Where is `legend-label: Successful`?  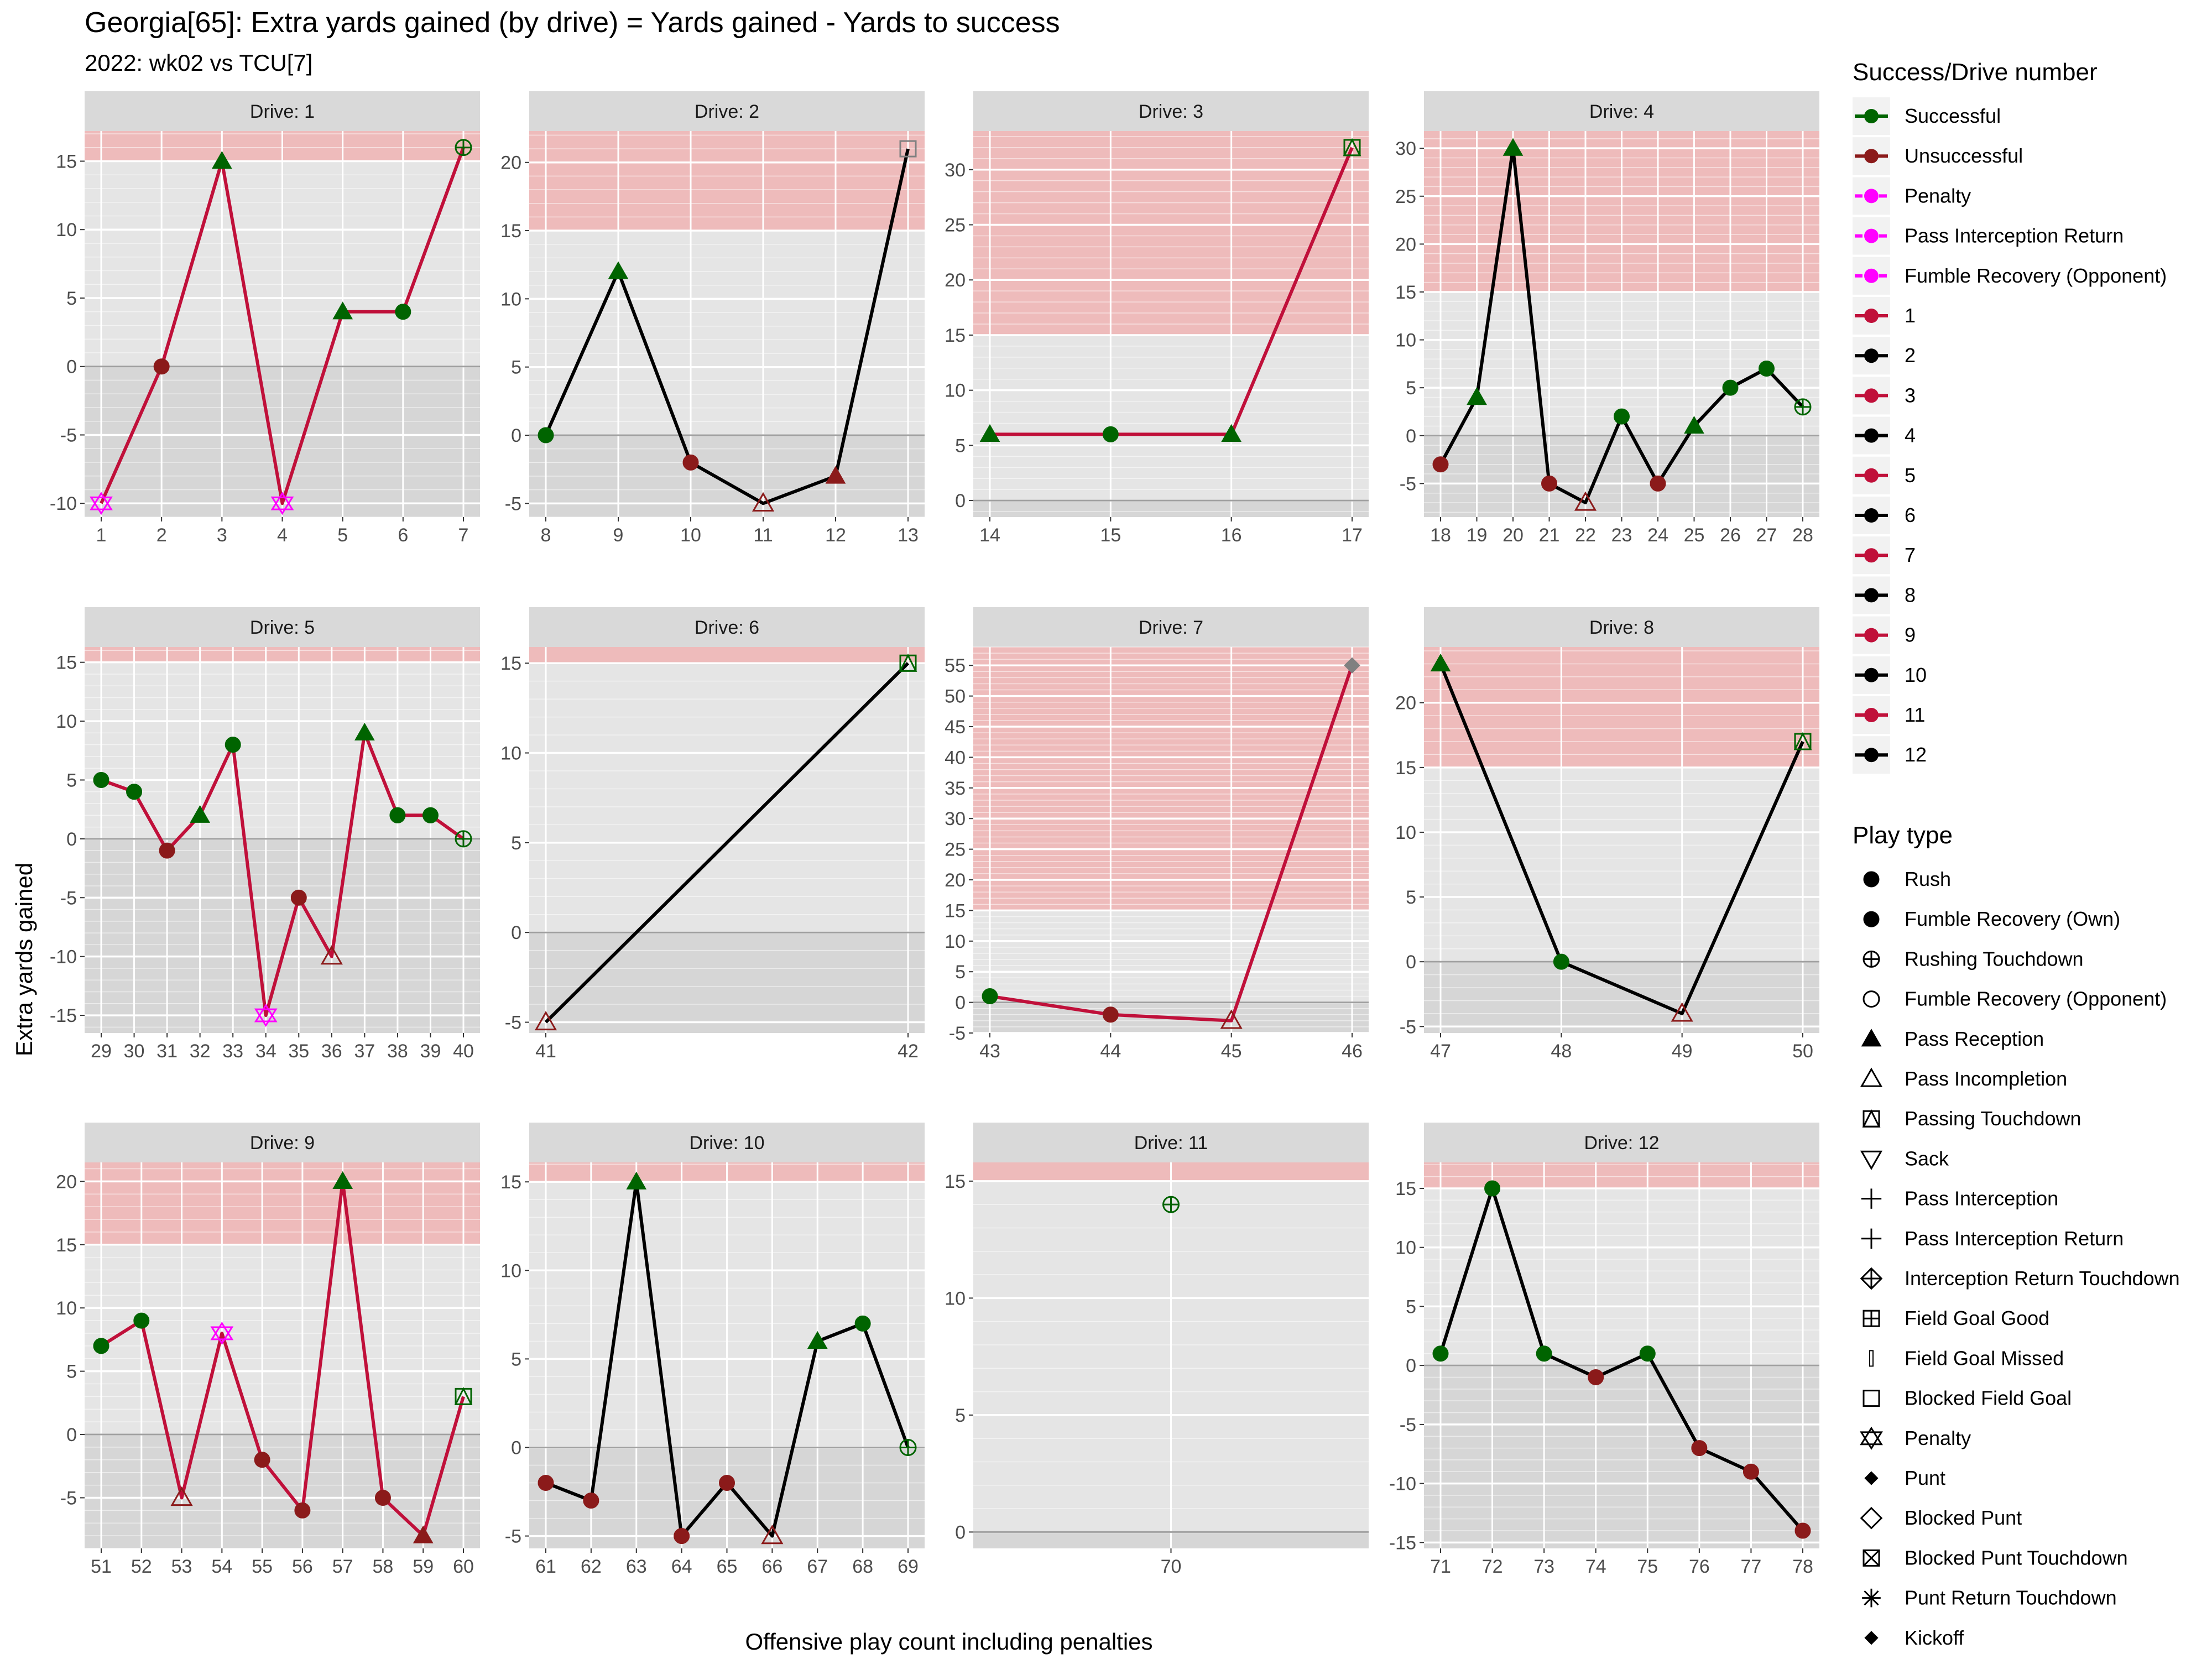
legend-label: Successful is located at coordinates (1953, 116).